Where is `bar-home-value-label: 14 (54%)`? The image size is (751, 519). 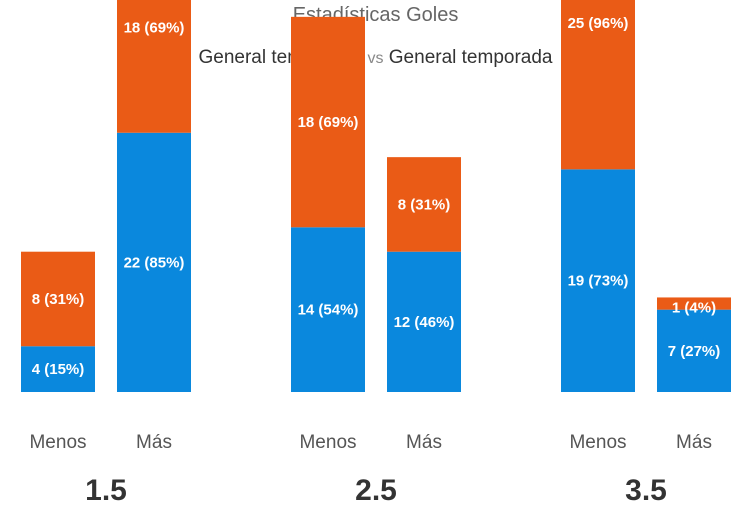
bar-home-value-label: 14 (54%) is located at coordinates (328, 310).